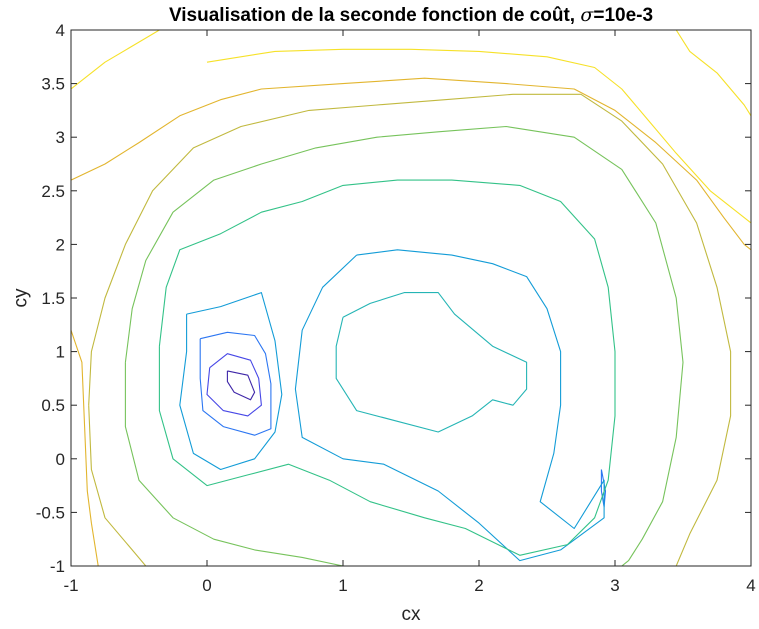 The width and height of the screenshot is (759, 629). Describe the element at coordinates (60, 459) in the screenshot. I see `y-tick-label: 0` at that location.